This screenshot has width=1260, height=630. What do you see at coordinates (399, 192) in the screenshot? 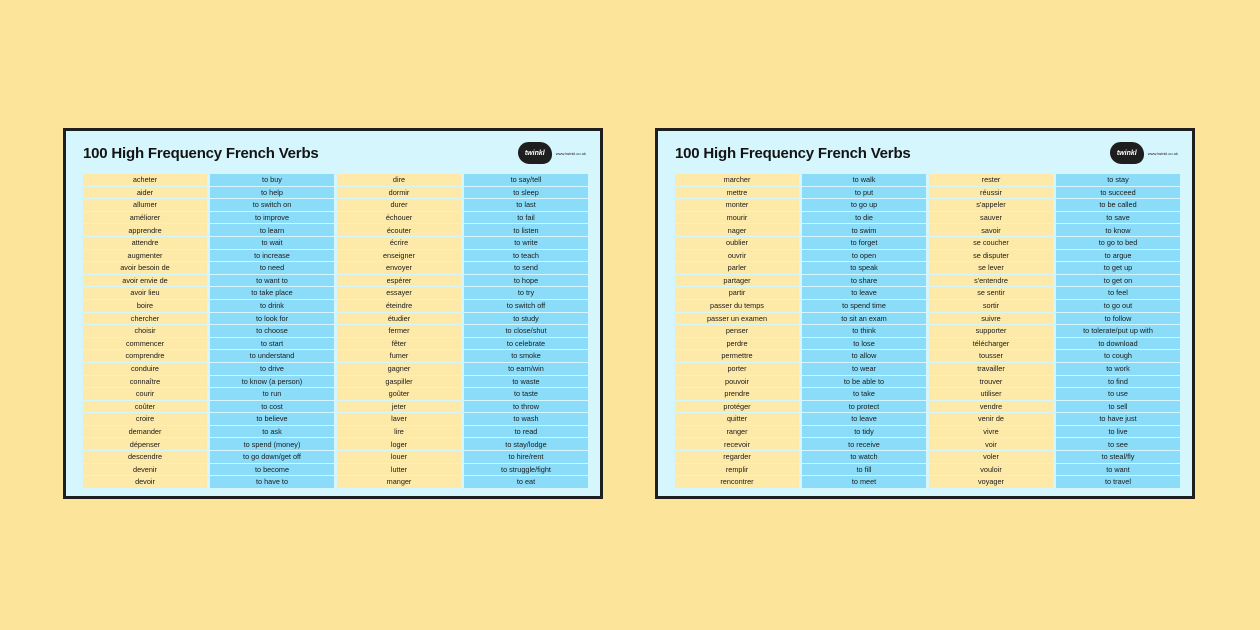
I see `french-verb: dormir` at bounding box center [399, 192].